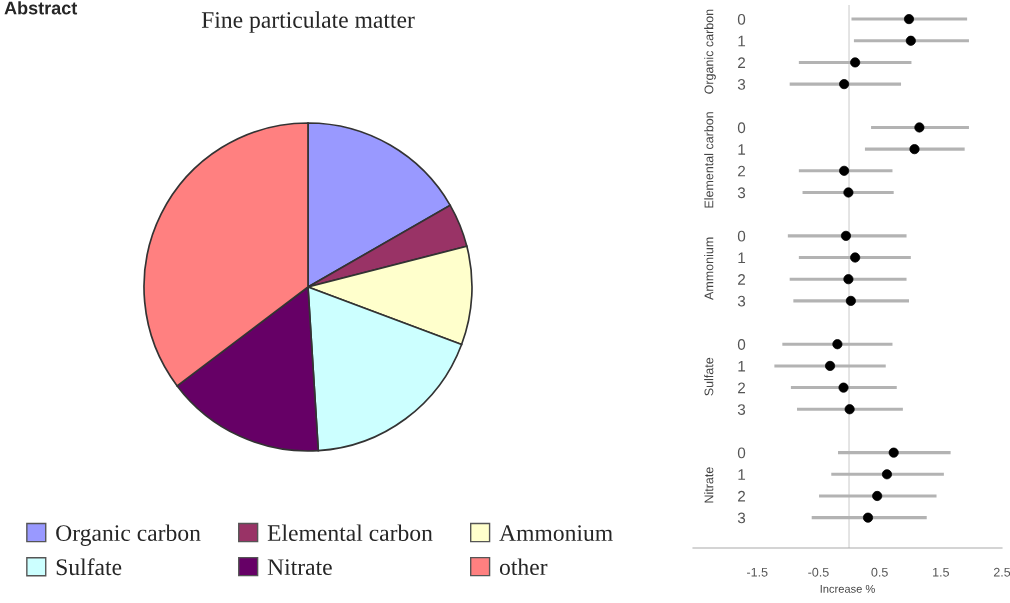 Image resolution: width=1010 pixels, height=603 pixels. Describe the element at coordinates (710, 51) in the screenshot. I see `annotation: Organic carbon` at that location.